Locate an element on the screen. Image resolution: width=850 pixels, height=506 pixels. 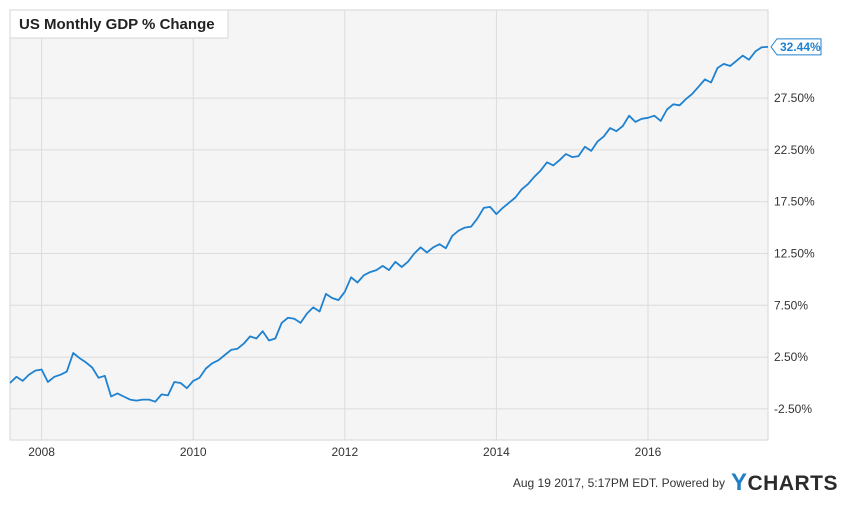
x-tick-label: 2010 is located at coordinates (193, 452).